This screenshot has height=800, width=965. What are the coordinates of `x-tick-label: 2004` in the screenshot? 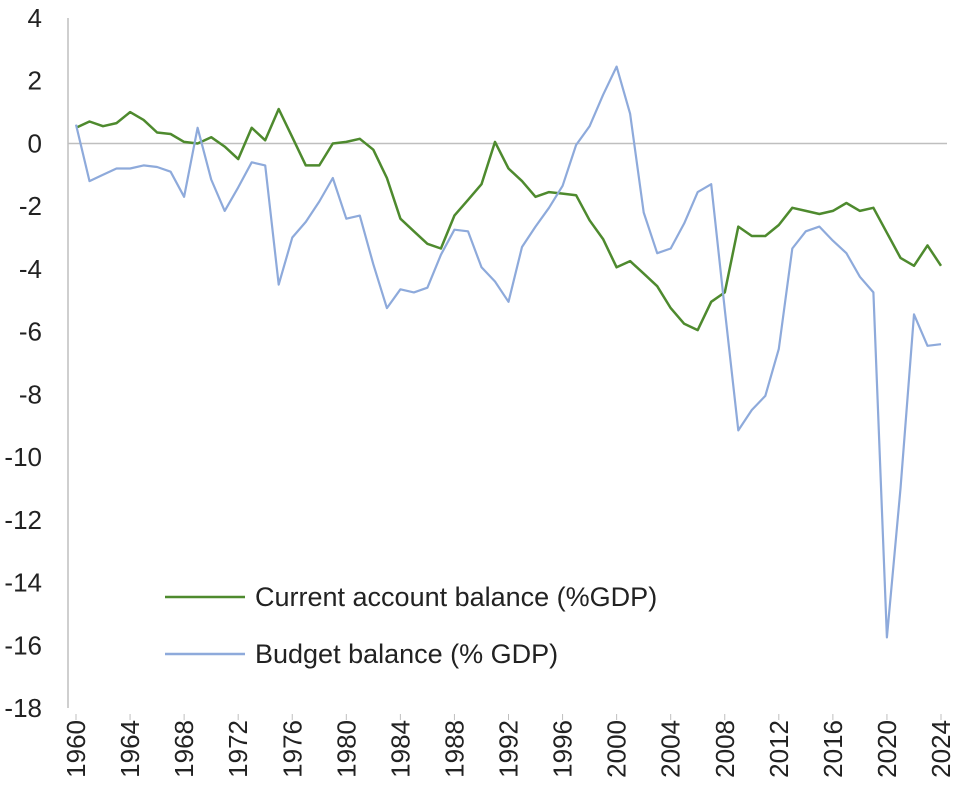 It's located at (671, 749).